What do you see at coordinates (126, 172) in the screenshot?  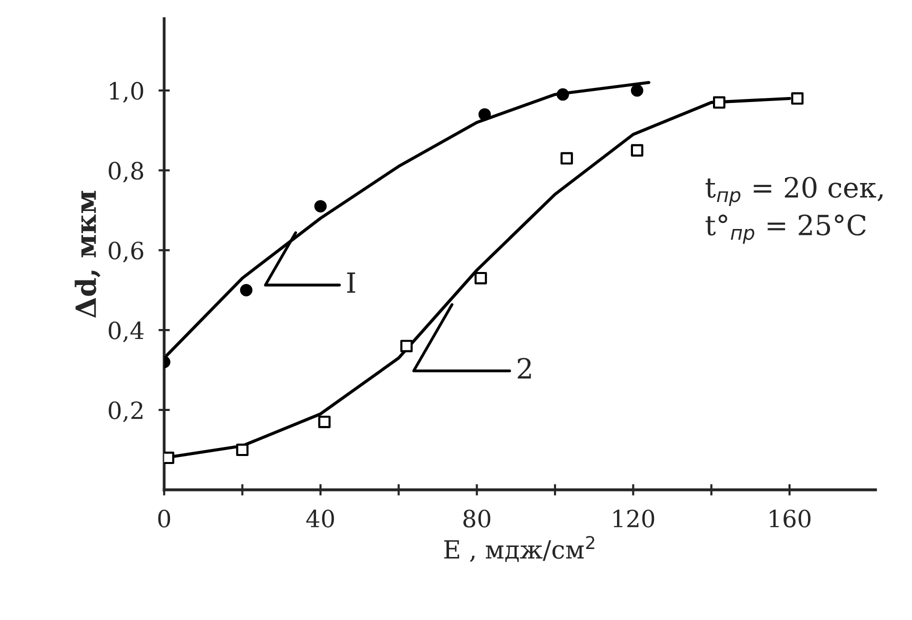 I see `y-tick-label: 0,8` at bounding box center [126, 172].